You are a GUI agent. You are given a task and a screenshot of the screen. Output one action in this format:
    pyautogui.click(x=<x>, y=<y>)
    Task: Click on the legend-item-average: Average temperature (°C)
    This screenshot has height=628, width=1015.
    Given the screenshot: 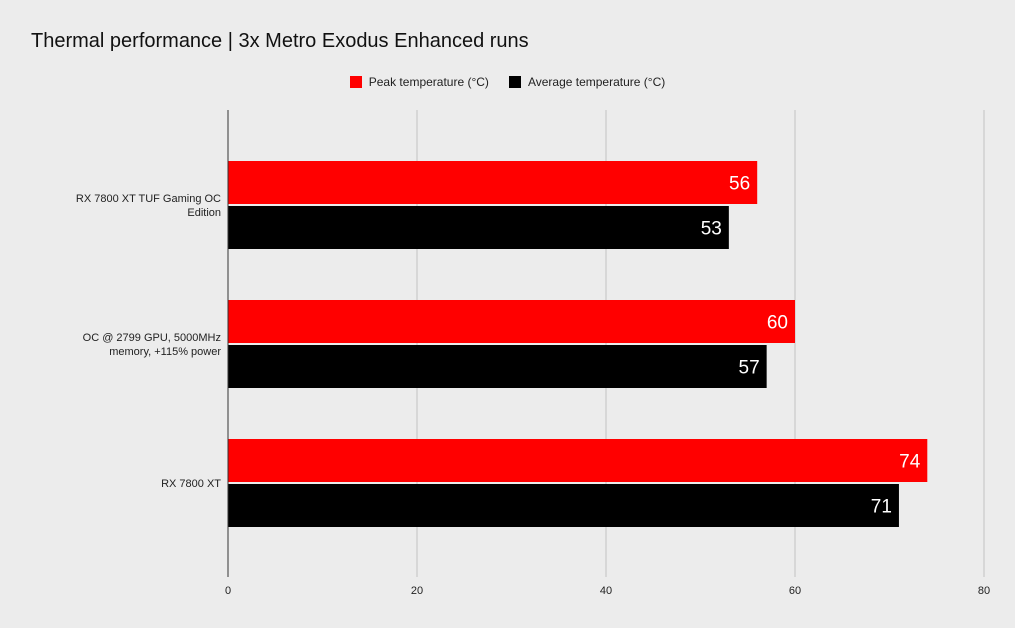 What is the action you would take?
    pyautogui.click(x=587, y=82)
    